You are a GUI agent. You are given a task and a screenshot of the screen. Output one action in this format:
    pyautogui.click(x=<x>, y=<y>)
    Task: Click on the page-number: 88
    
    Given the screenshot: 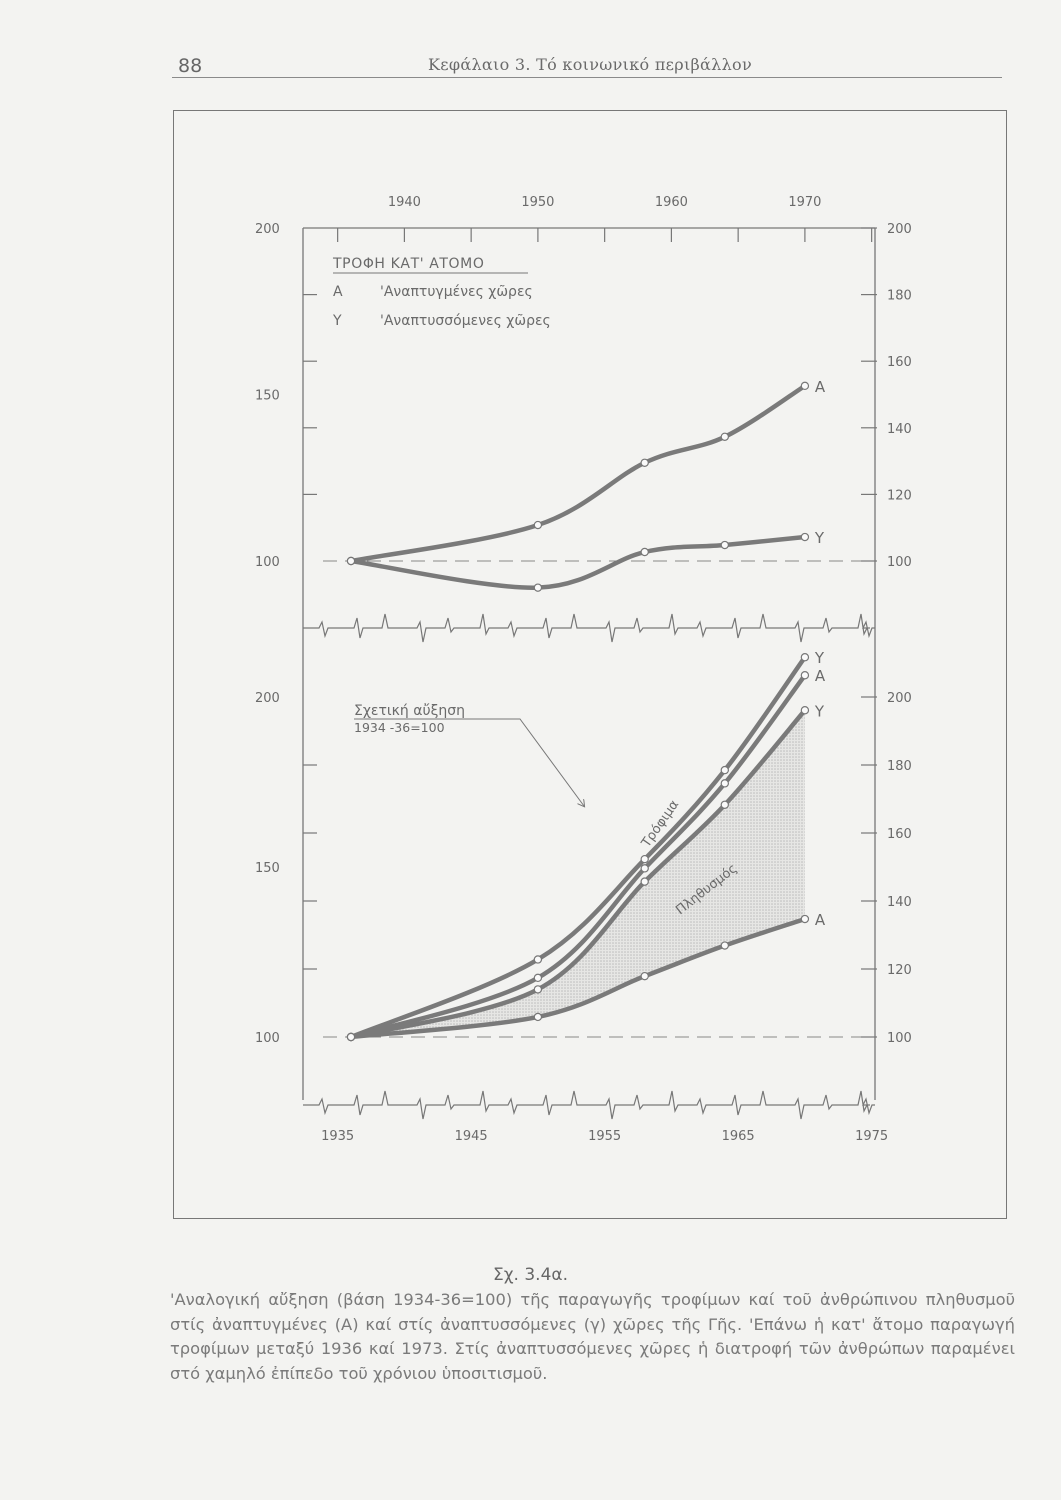 What is the action you would take?
    pyautogui.click(x=190, y=66)
    